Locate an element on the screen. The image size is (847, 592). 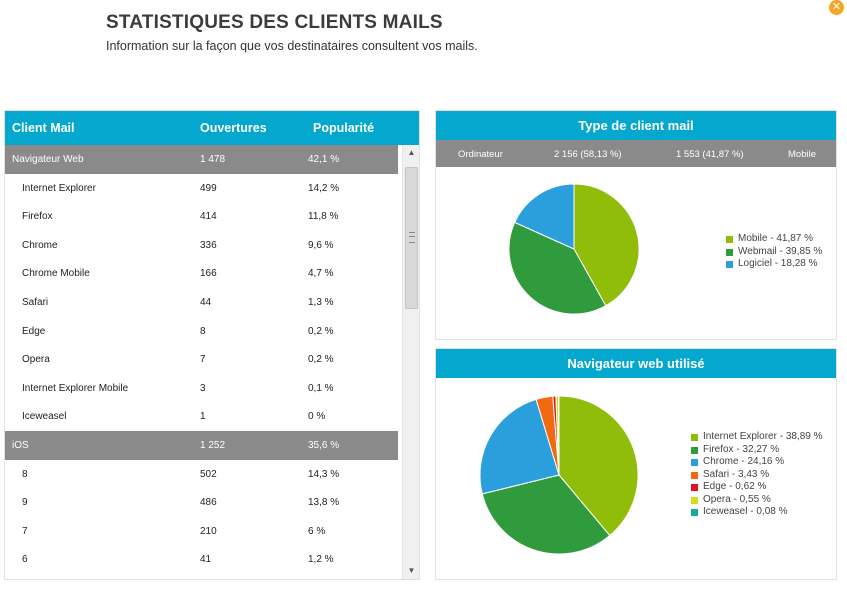
row-client-name: Chrome is located at coordinates (40, 245).